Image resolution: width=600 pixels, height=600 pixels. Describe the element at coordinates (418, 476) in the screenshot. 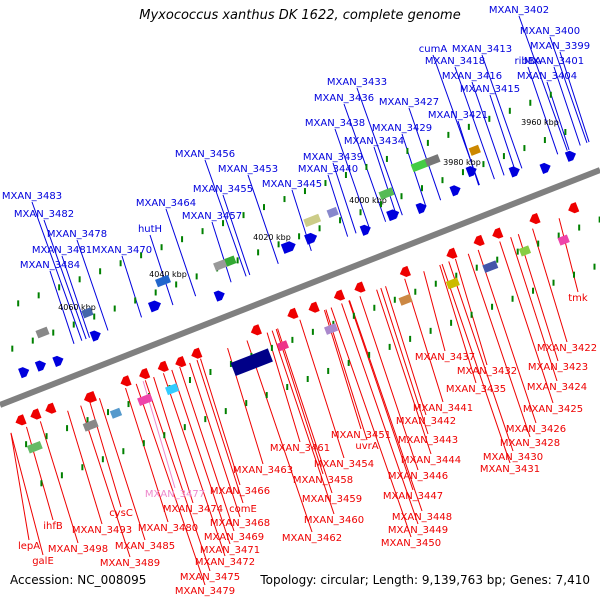

I see `reverse-gene-label-mxan-3446: MXAN_3446` at that location.